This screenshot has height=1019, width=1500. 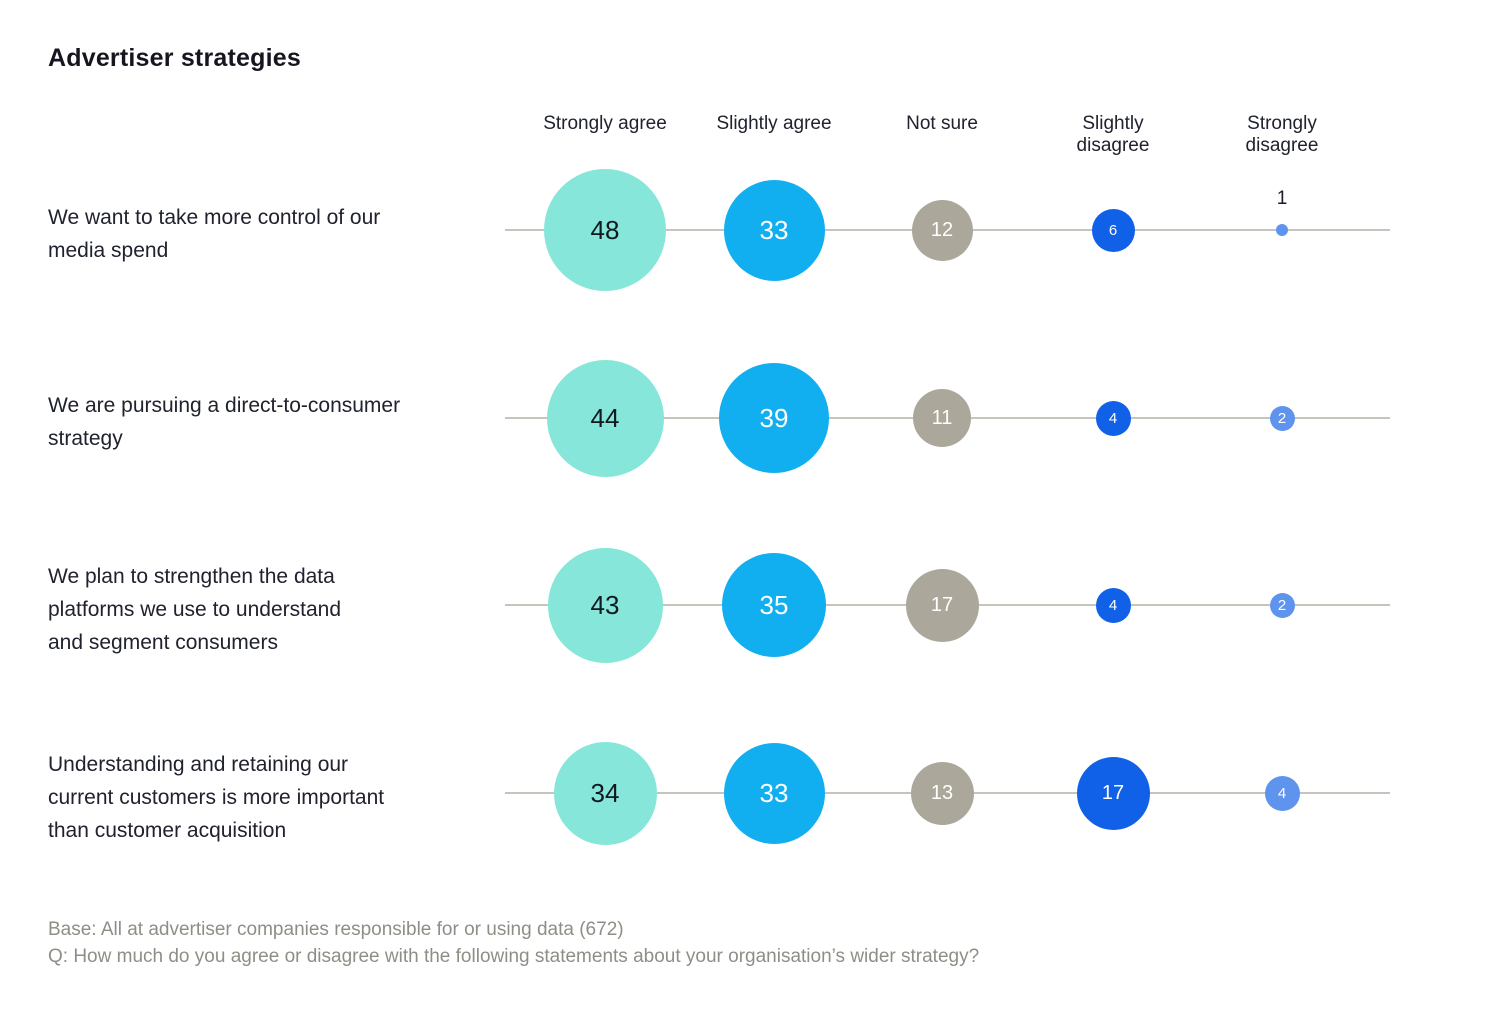 I want to click on column-header-line: Strongly, so click(x=1282, y=123).